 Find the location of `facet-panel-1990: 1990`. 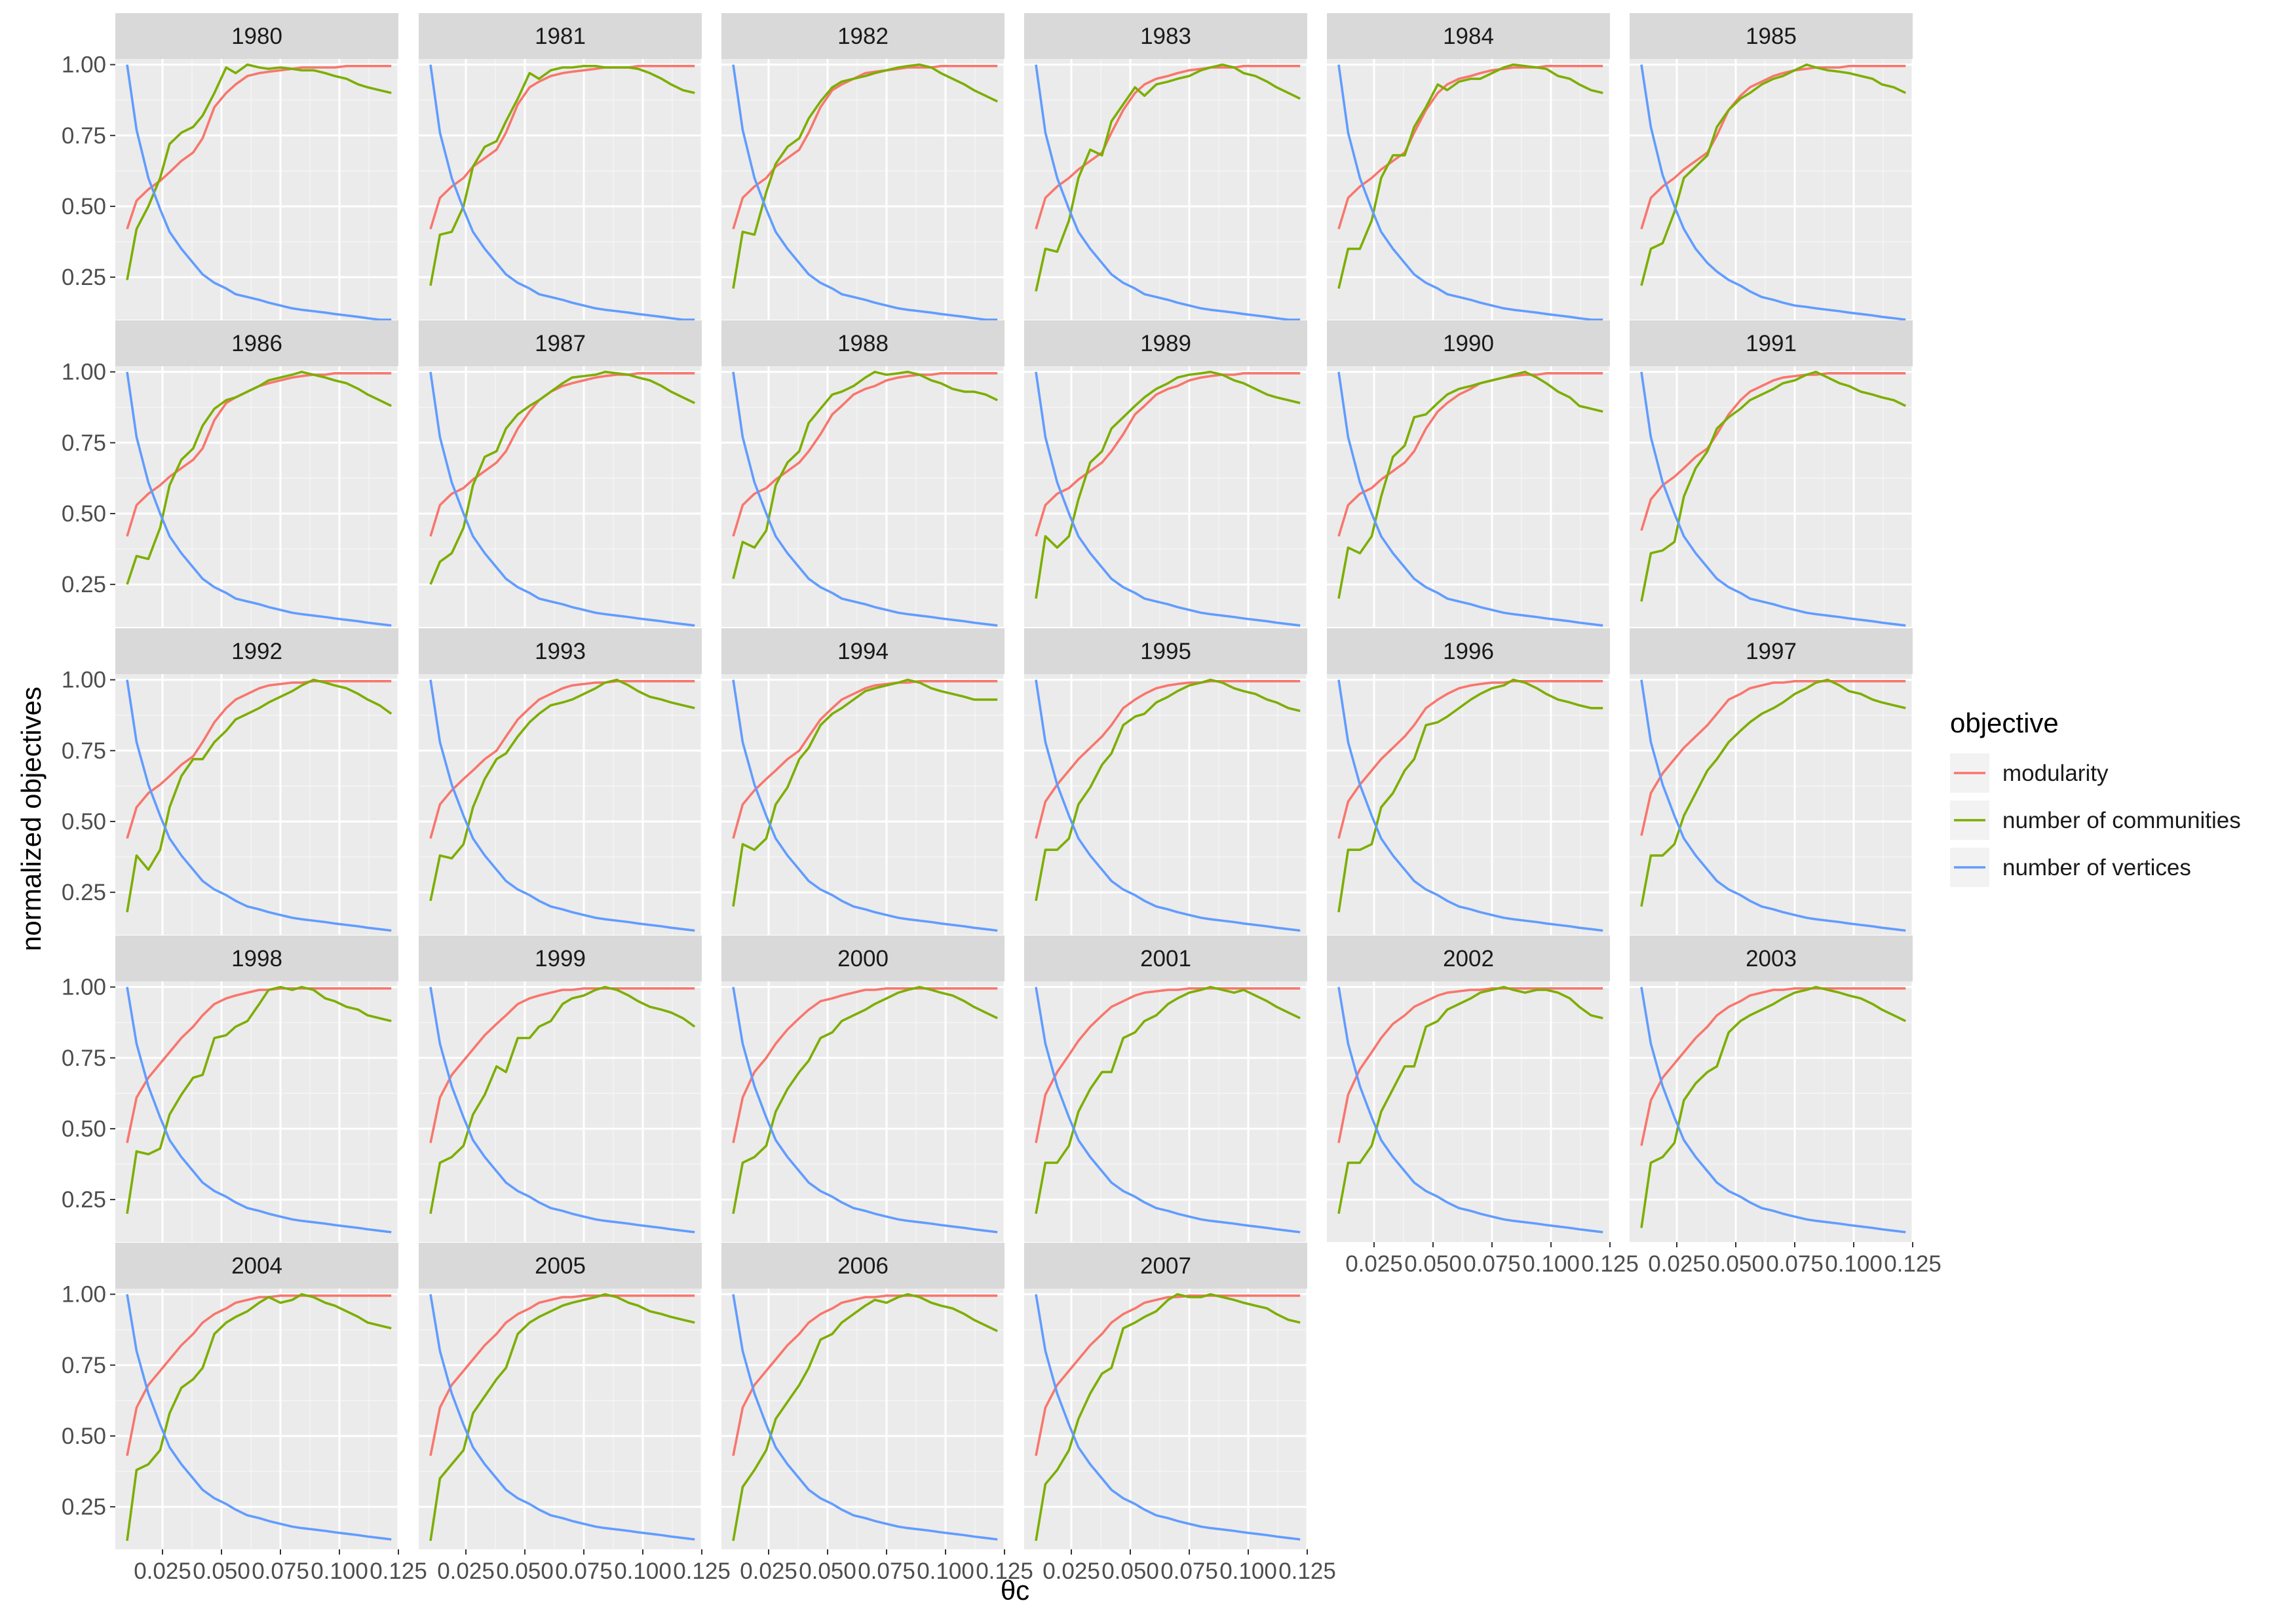

facet-panel-1990: 1990 is located at coordinates (1468, 473).